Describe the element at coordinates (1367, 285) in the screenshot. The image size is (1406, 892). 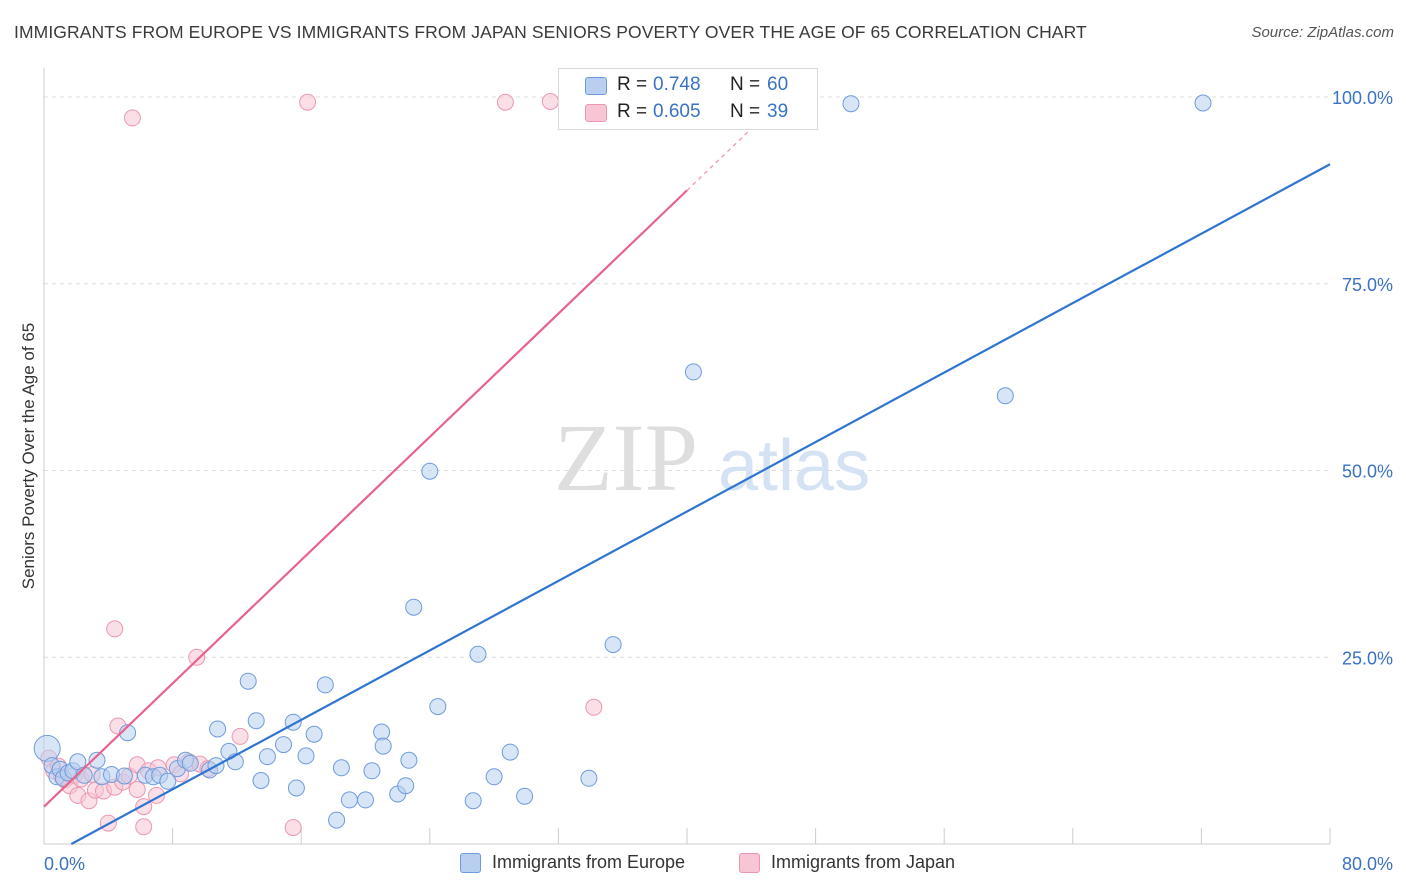
I see `y-tick-label: 75.0%` at that location.